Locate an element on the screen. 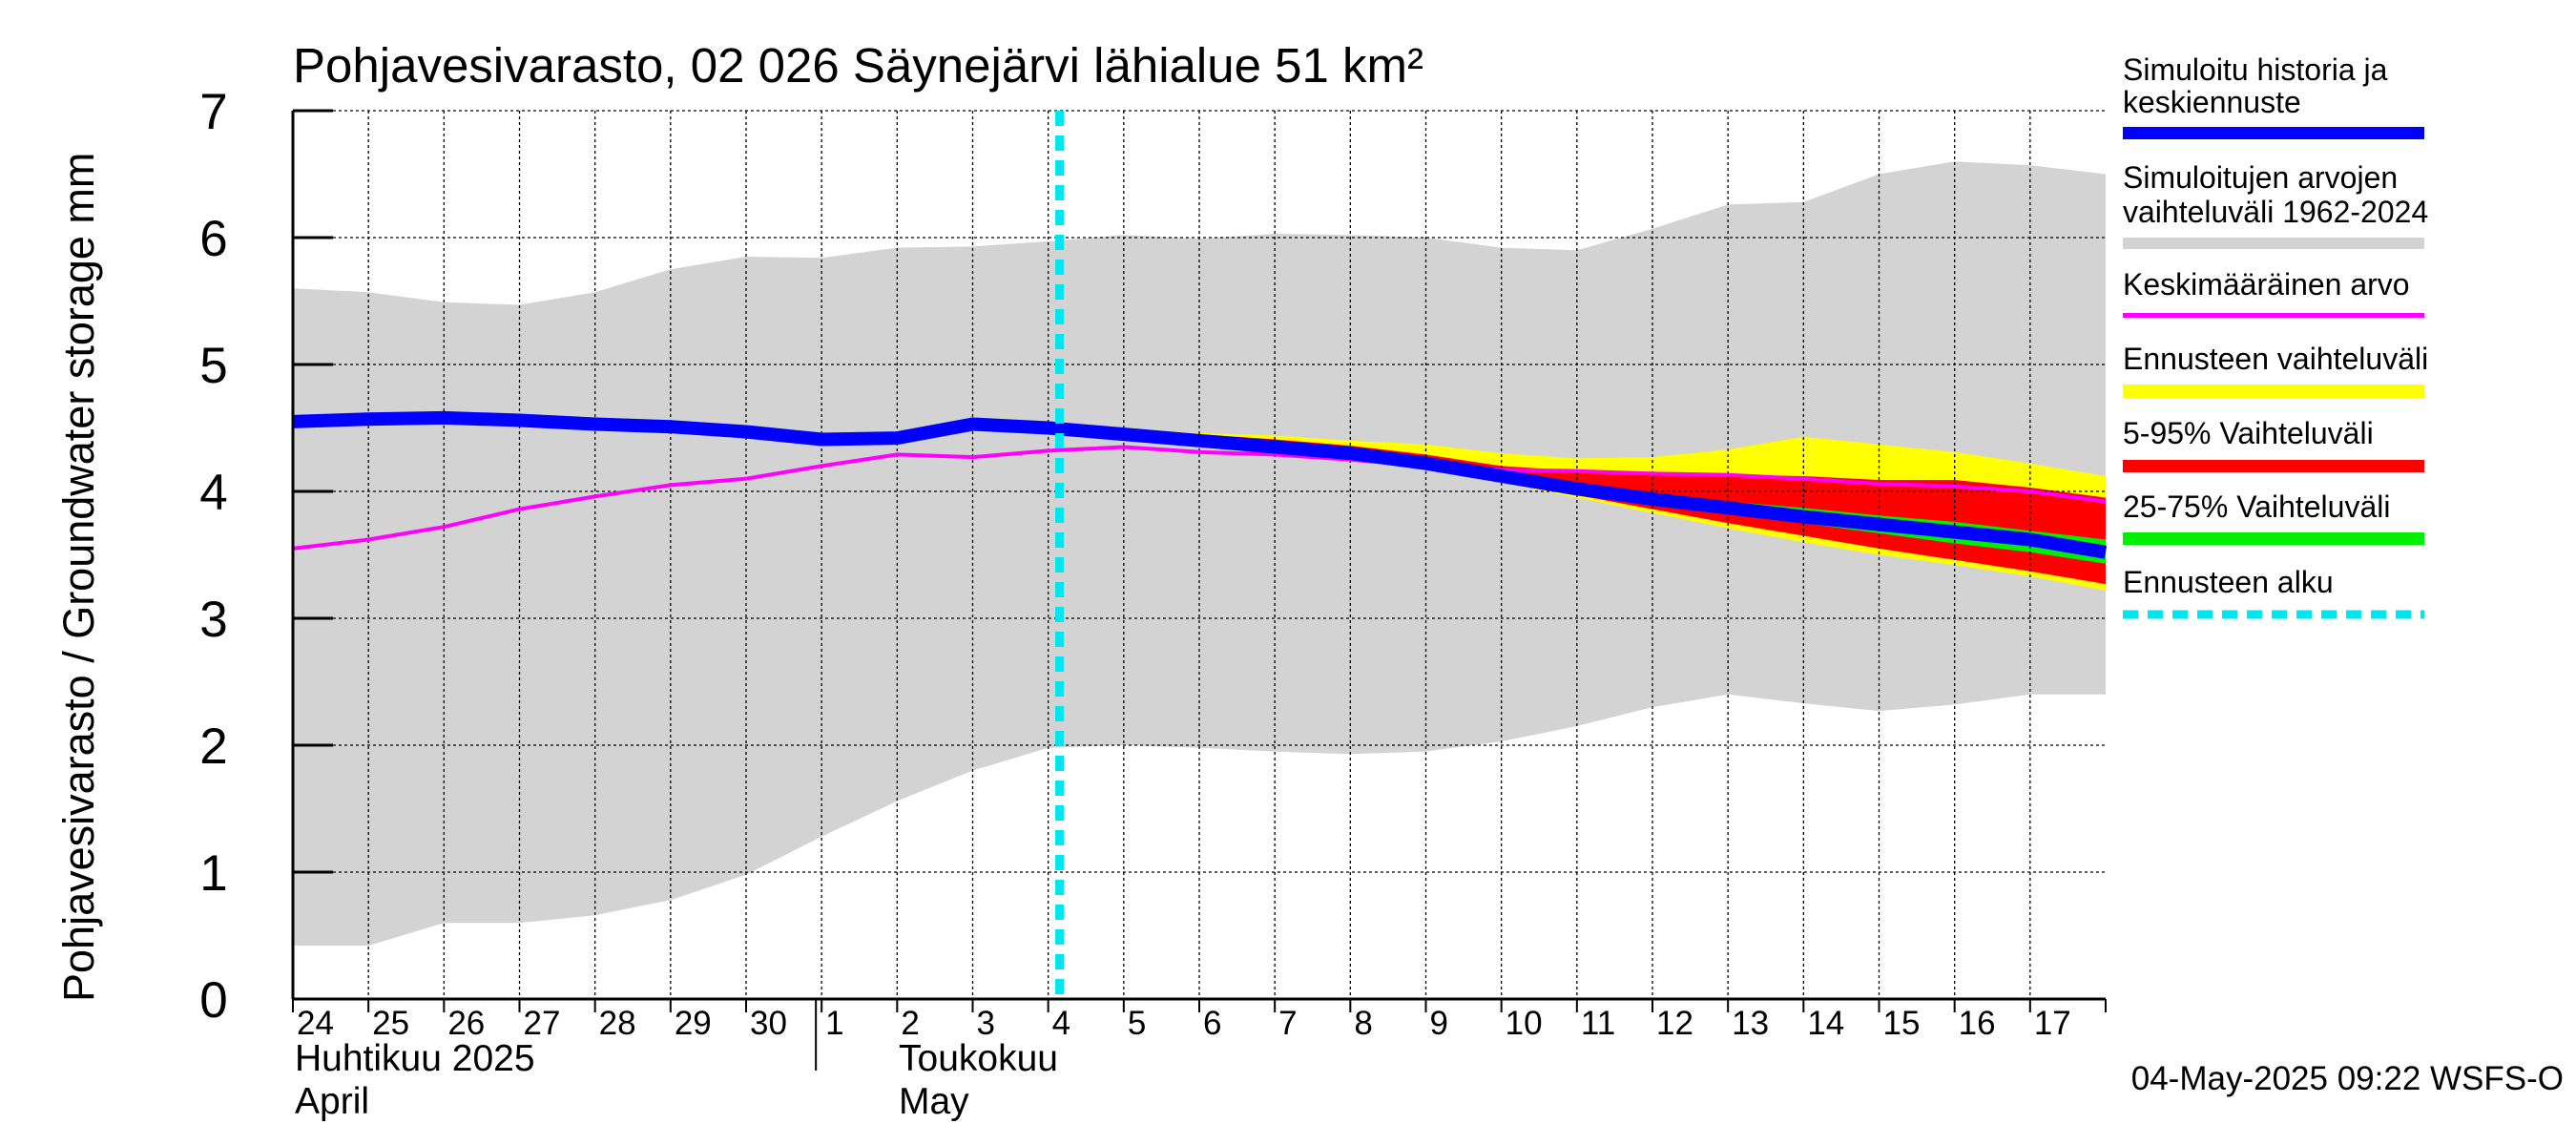  y-tick-label: 0 is located at coordinates (213, 1000).